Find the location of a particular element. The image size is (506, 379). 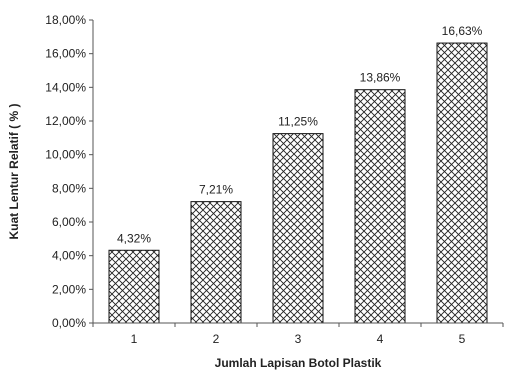

data-label-4: 13,86% is located at coordinates (380, 78).